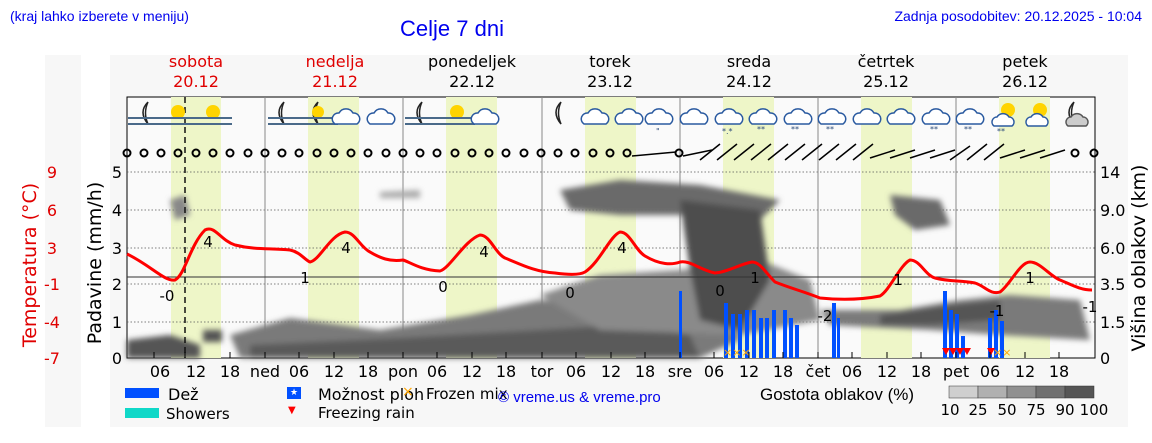 This screenshot has width=1152, height=443. What do you see at coordinates (52, 265) in the screenshot?
I see `temp-axis-ticks: 9 6 3 -1 -4 -7` at bounding box center [52, 265].